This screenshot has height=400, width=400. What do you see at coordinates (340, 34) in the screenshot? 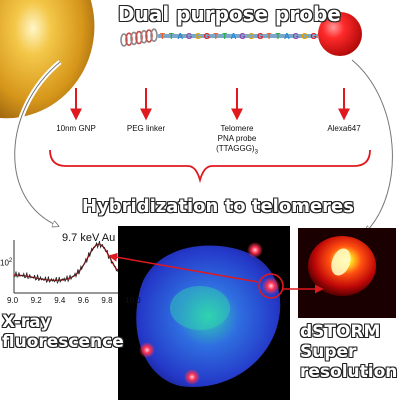
I see `alexa-dye-sphere` at bounding box center [340, 34].